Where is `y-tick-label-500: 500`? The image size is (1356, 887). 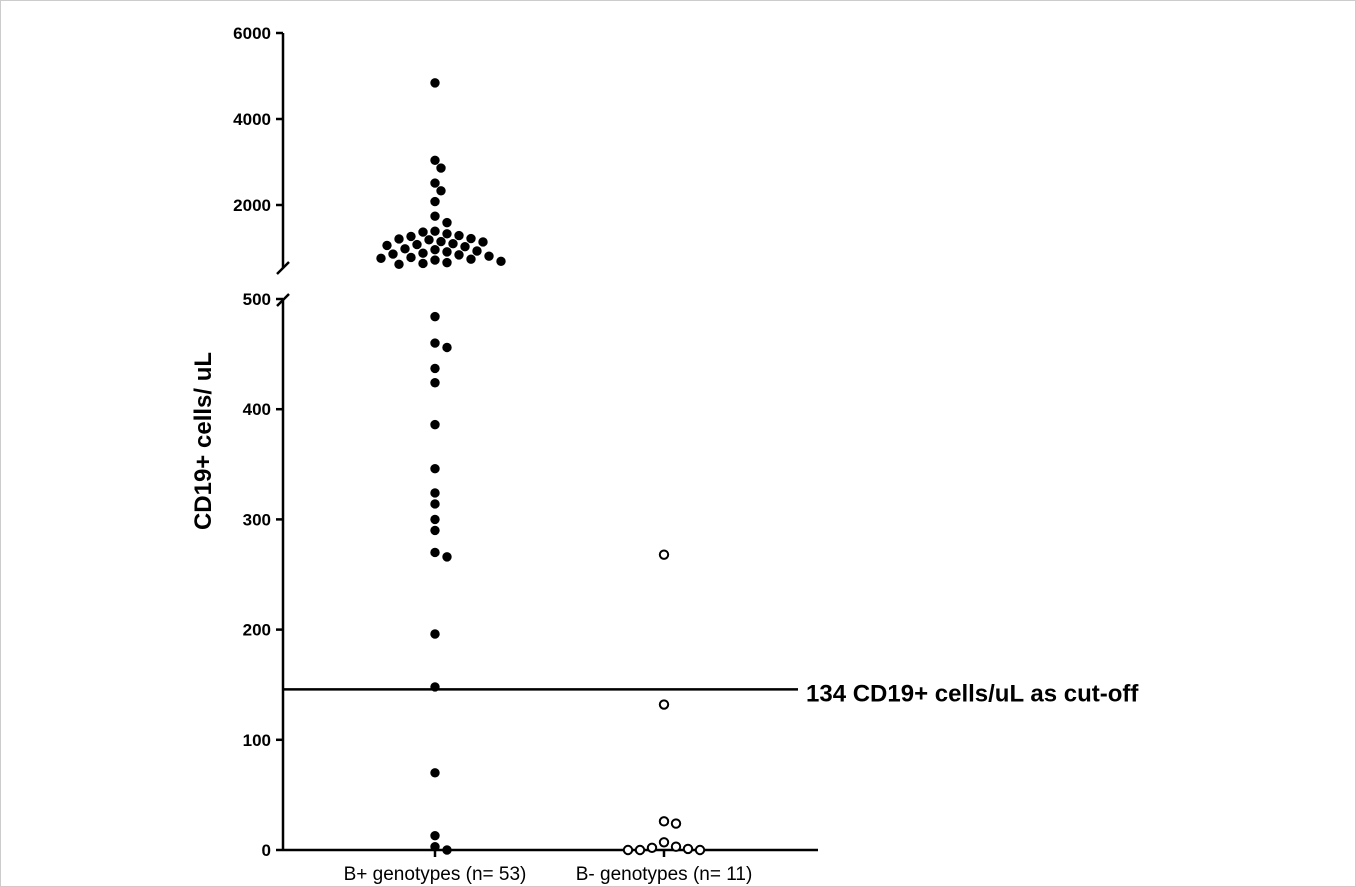 y-tick-label-500: 500 is located at coordinates (257, 299).